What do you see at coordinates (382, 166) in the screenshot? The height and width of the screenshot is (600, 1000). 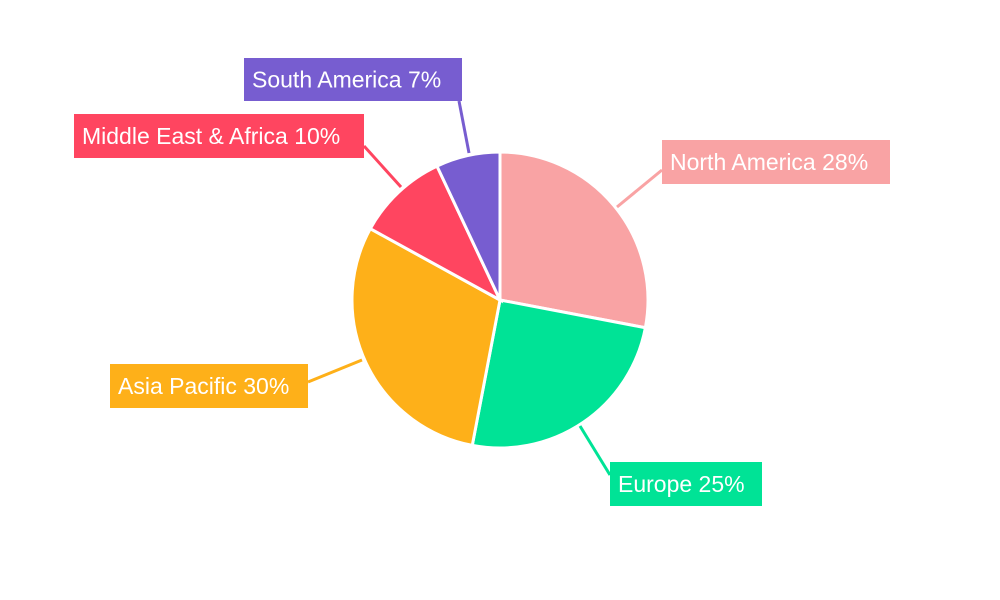 I see `leader-line-middle-east-africa` at bounding box center [382, 166].